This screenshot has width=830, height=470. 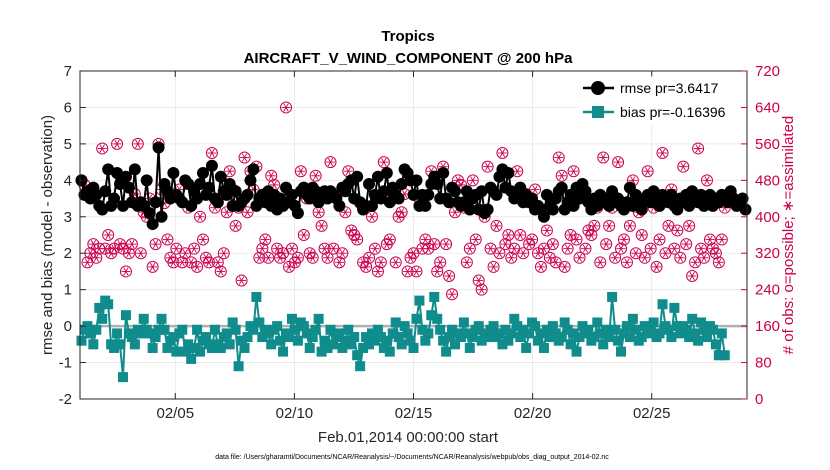 What do you see at coordinates (65, 399) in the screenshot?
I see `y-tick-label: -2` at bounding box center [65, 399].